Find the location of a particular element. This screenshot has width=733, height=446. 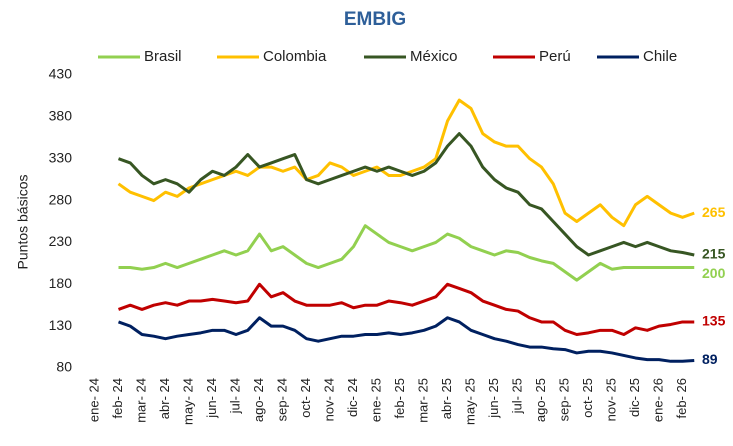

x-tick-label: jul- 25 is located at coordinates (516, 396).